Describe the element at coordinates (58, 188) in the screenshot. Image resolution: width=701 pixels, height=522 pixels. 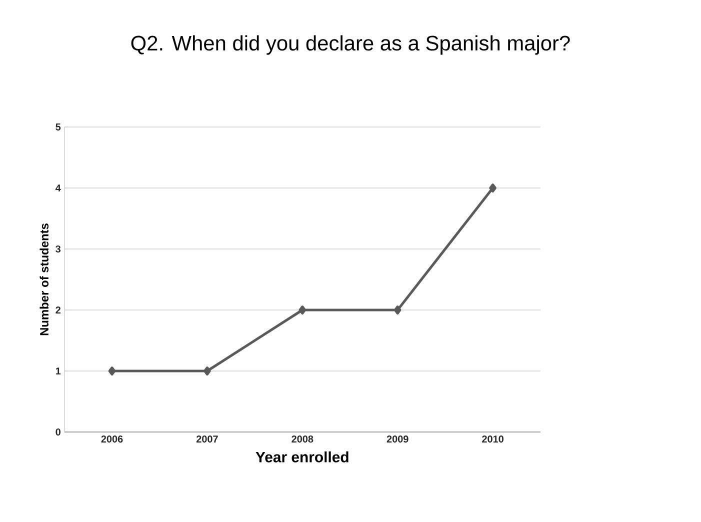
I see `y-tick-label: 4` at that location.